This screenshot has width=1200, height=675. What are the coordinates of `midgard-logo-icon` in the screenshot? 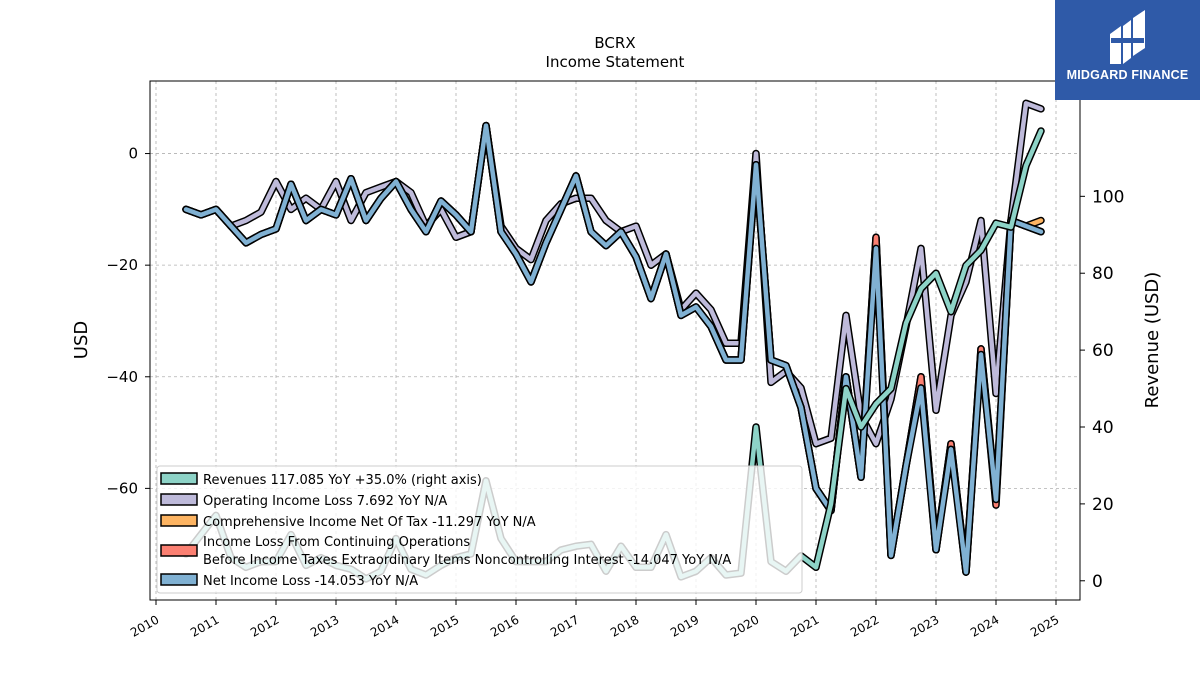 It's located at (1127, 37).